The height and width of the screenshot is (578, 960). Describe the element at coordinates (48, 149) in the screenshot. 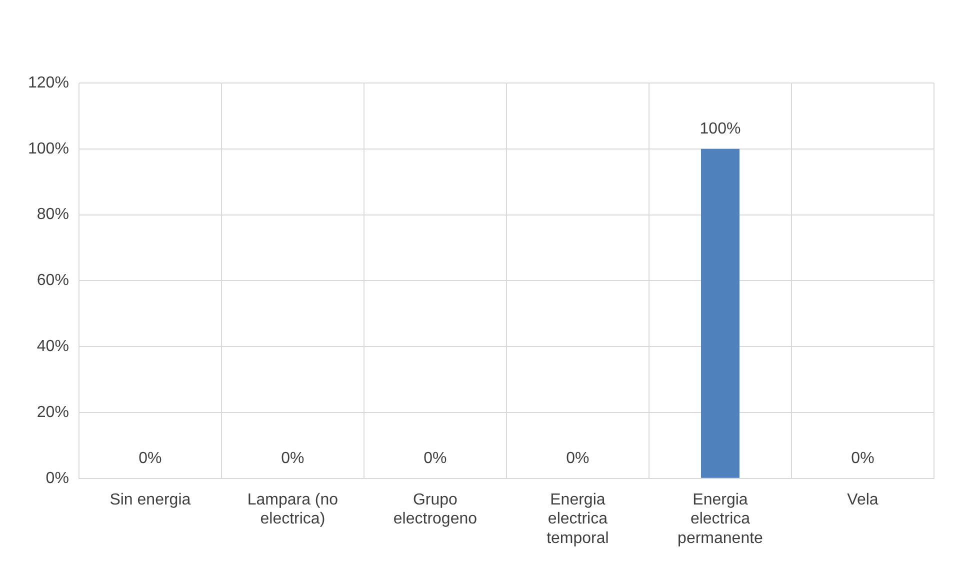

I see `y-tick-label: 100%` at that location.